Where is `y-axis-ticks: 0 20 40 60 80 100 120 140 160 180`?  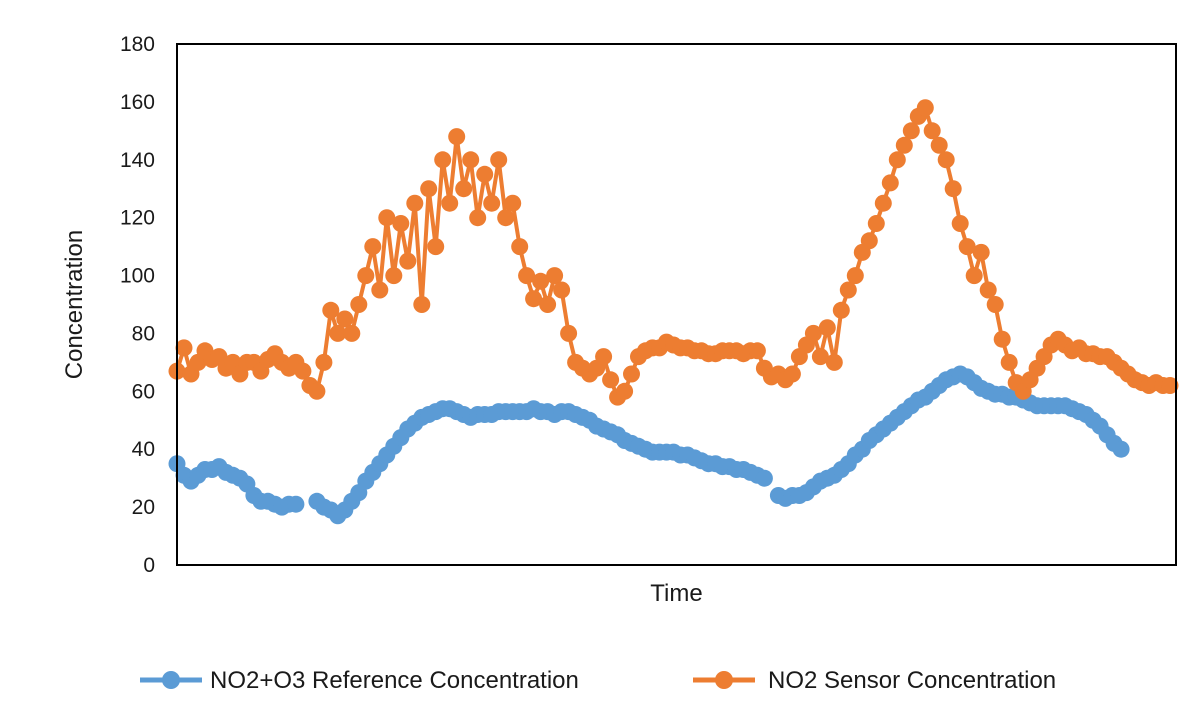
y-axis-ticks: 0 20 40 60 80 100 120 140 160 180 is located at coordinates (137, 305).